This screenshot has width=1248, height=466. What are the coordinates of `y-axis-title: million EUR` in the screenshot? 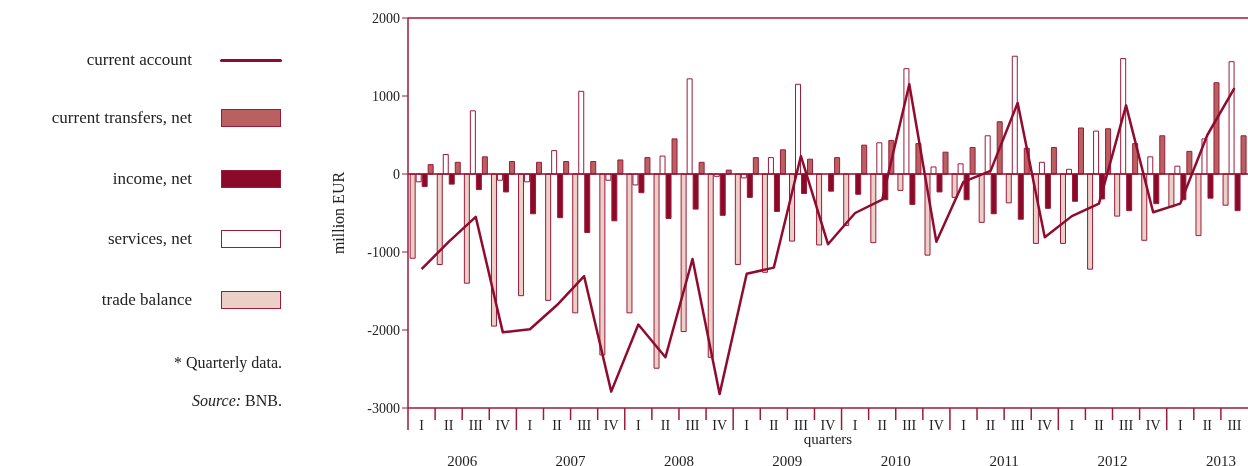 It's located at (338, 213).